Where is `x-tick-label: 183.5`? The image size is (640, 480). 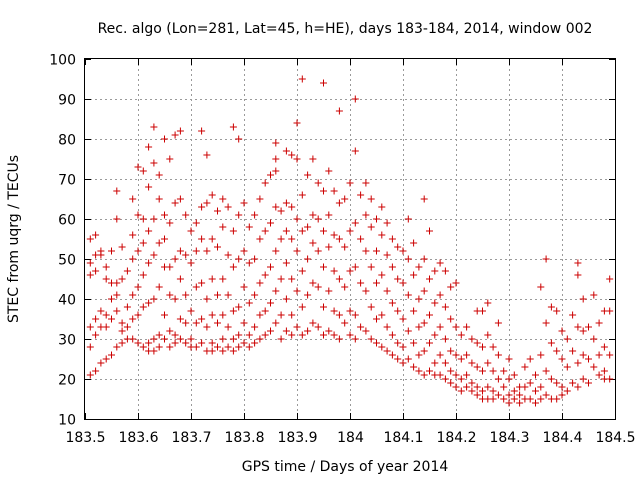 x-tick-label: 183.5 is located at coordinates (85, 438).